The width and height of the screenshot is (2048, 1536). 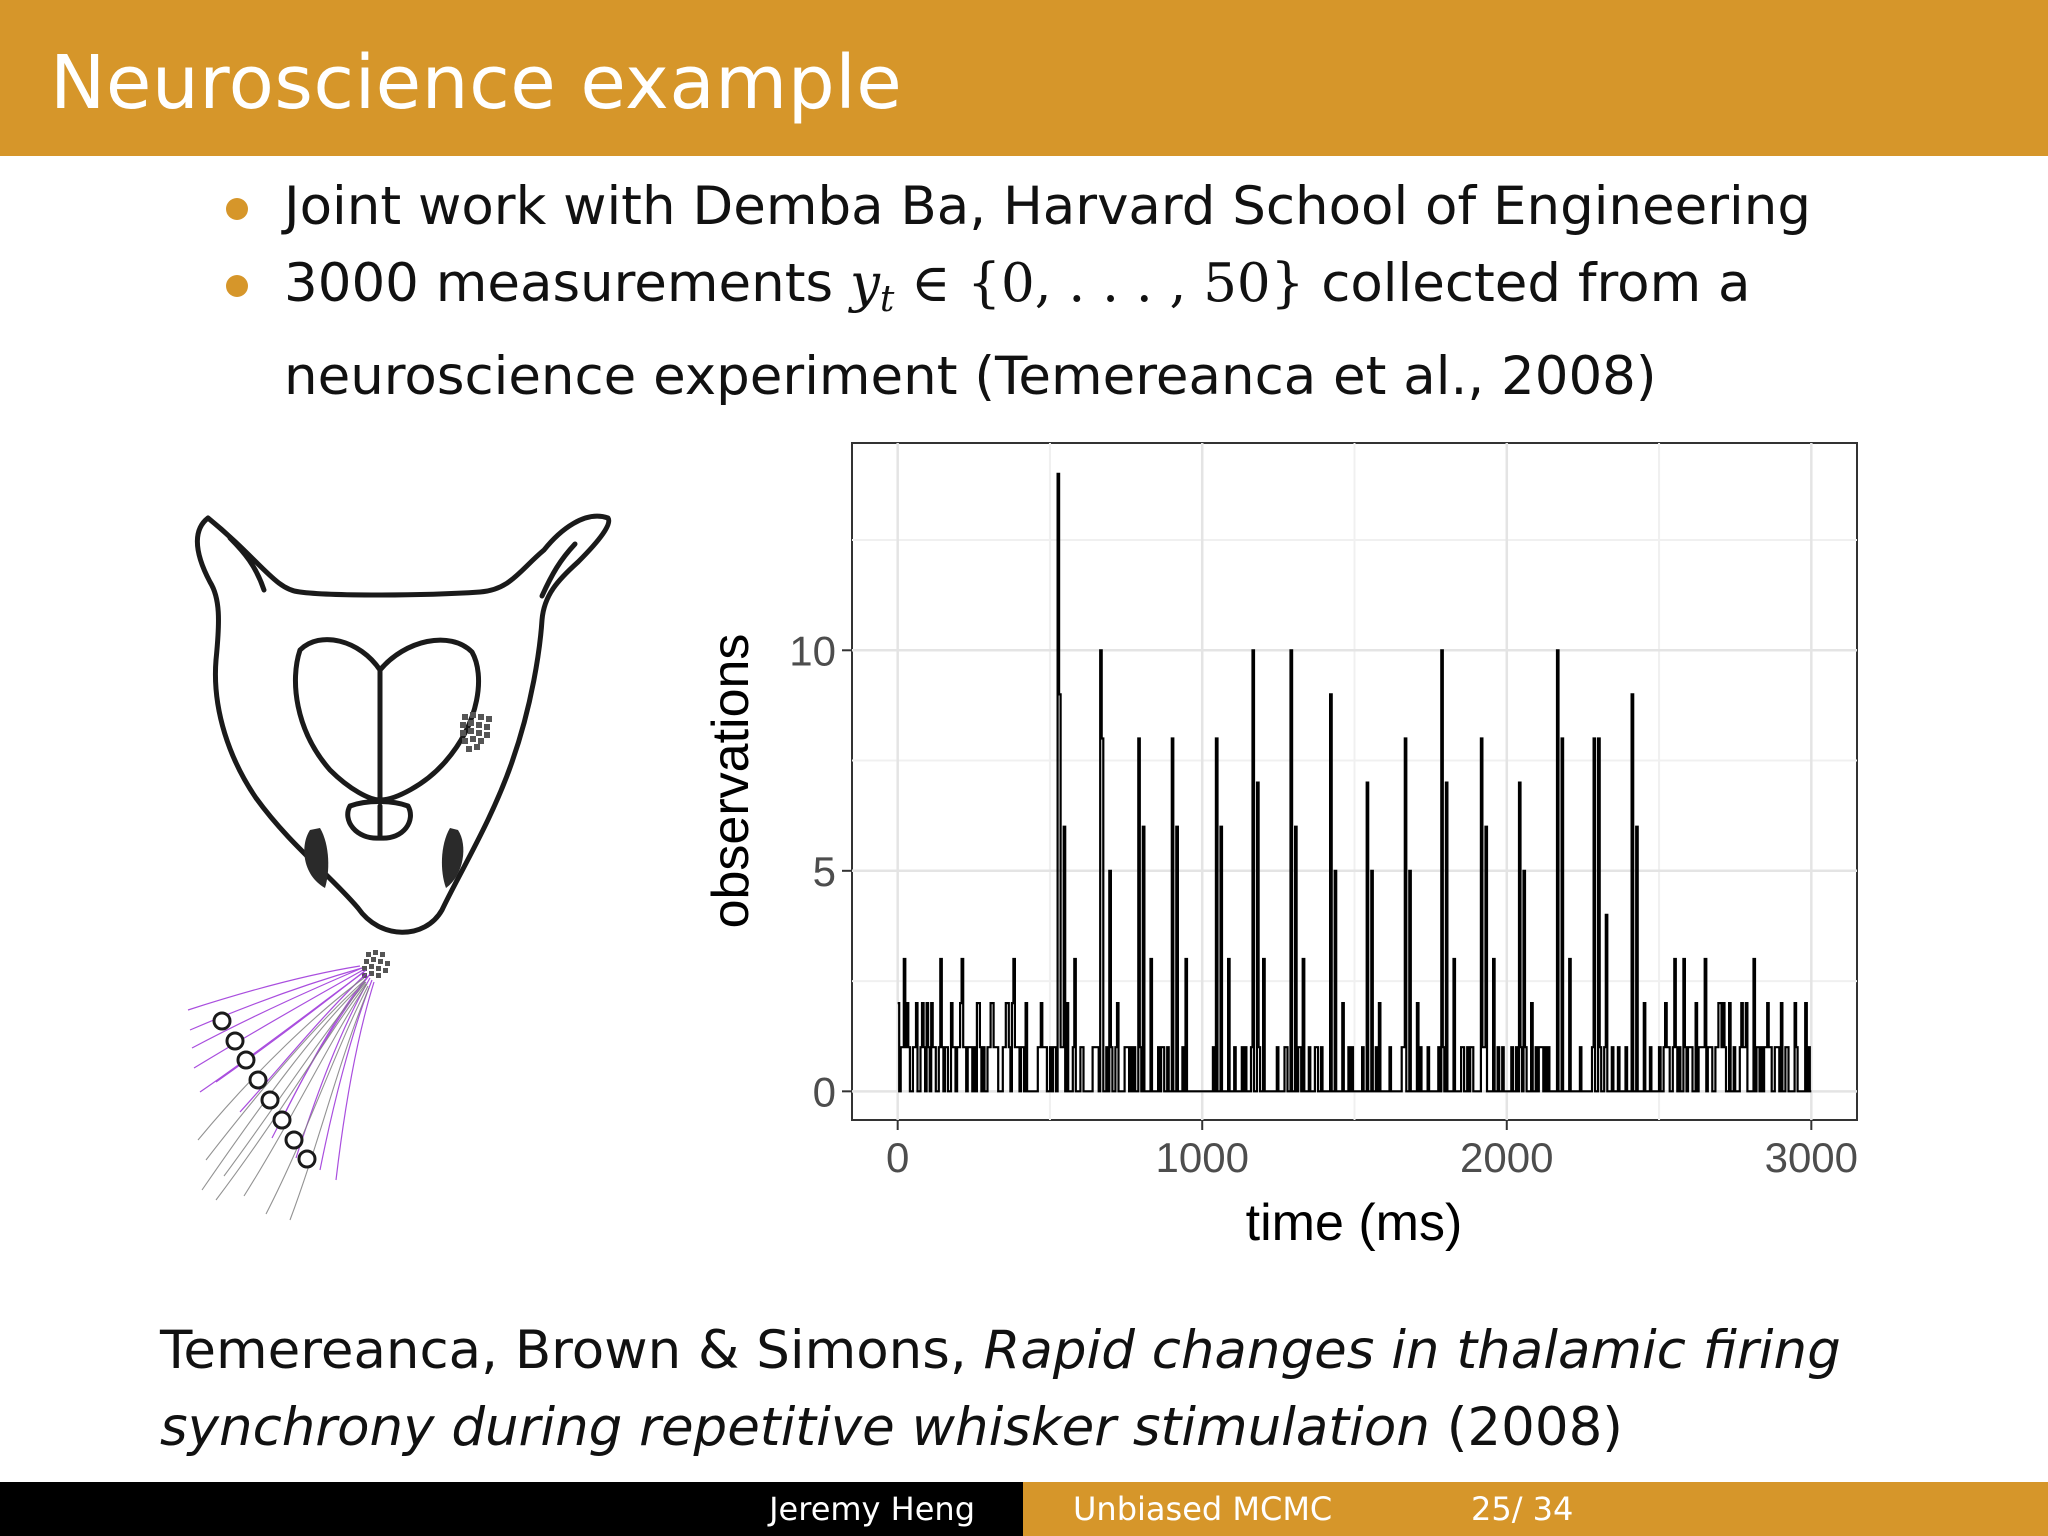 I want to click on rat-right-eye-icon, so click(x=452, y=858).